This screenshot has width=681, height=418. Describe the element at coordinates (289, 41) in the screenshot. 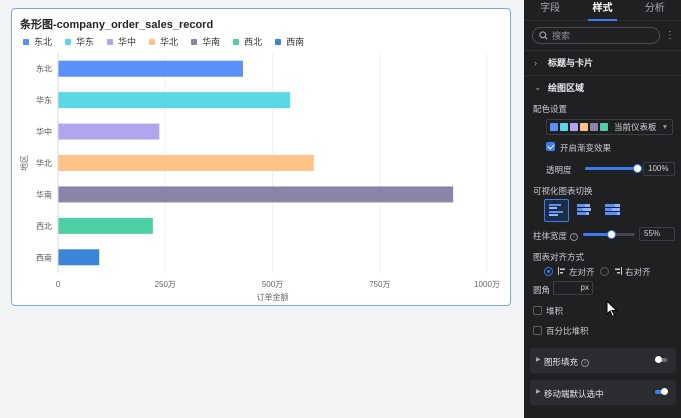

I see `legend-item: 西南` at that location.